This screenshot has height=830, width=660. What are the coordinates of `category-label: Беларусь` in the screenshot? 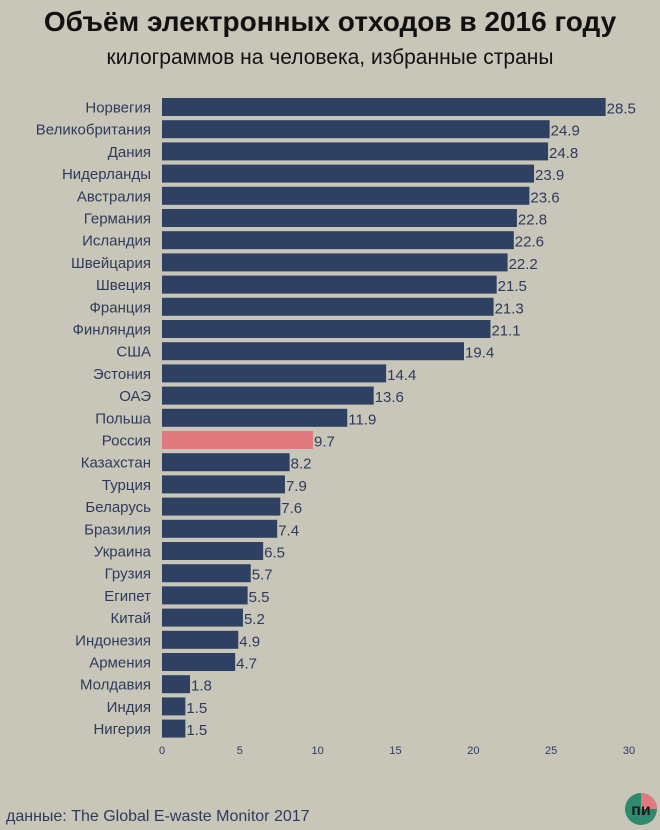 It's located at (118, 507).